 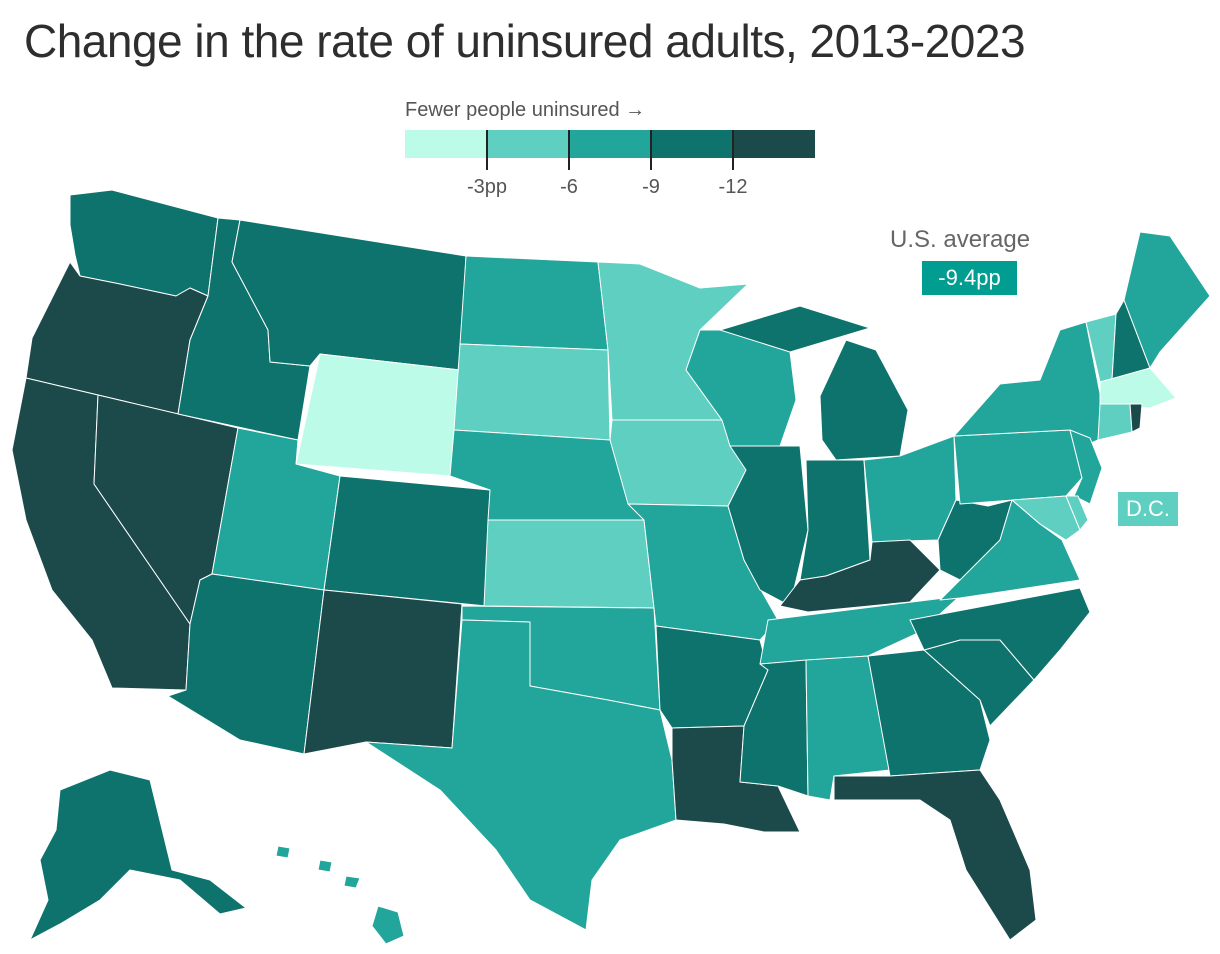 I want to click on state-tennessee, so click(x=860, y=630).